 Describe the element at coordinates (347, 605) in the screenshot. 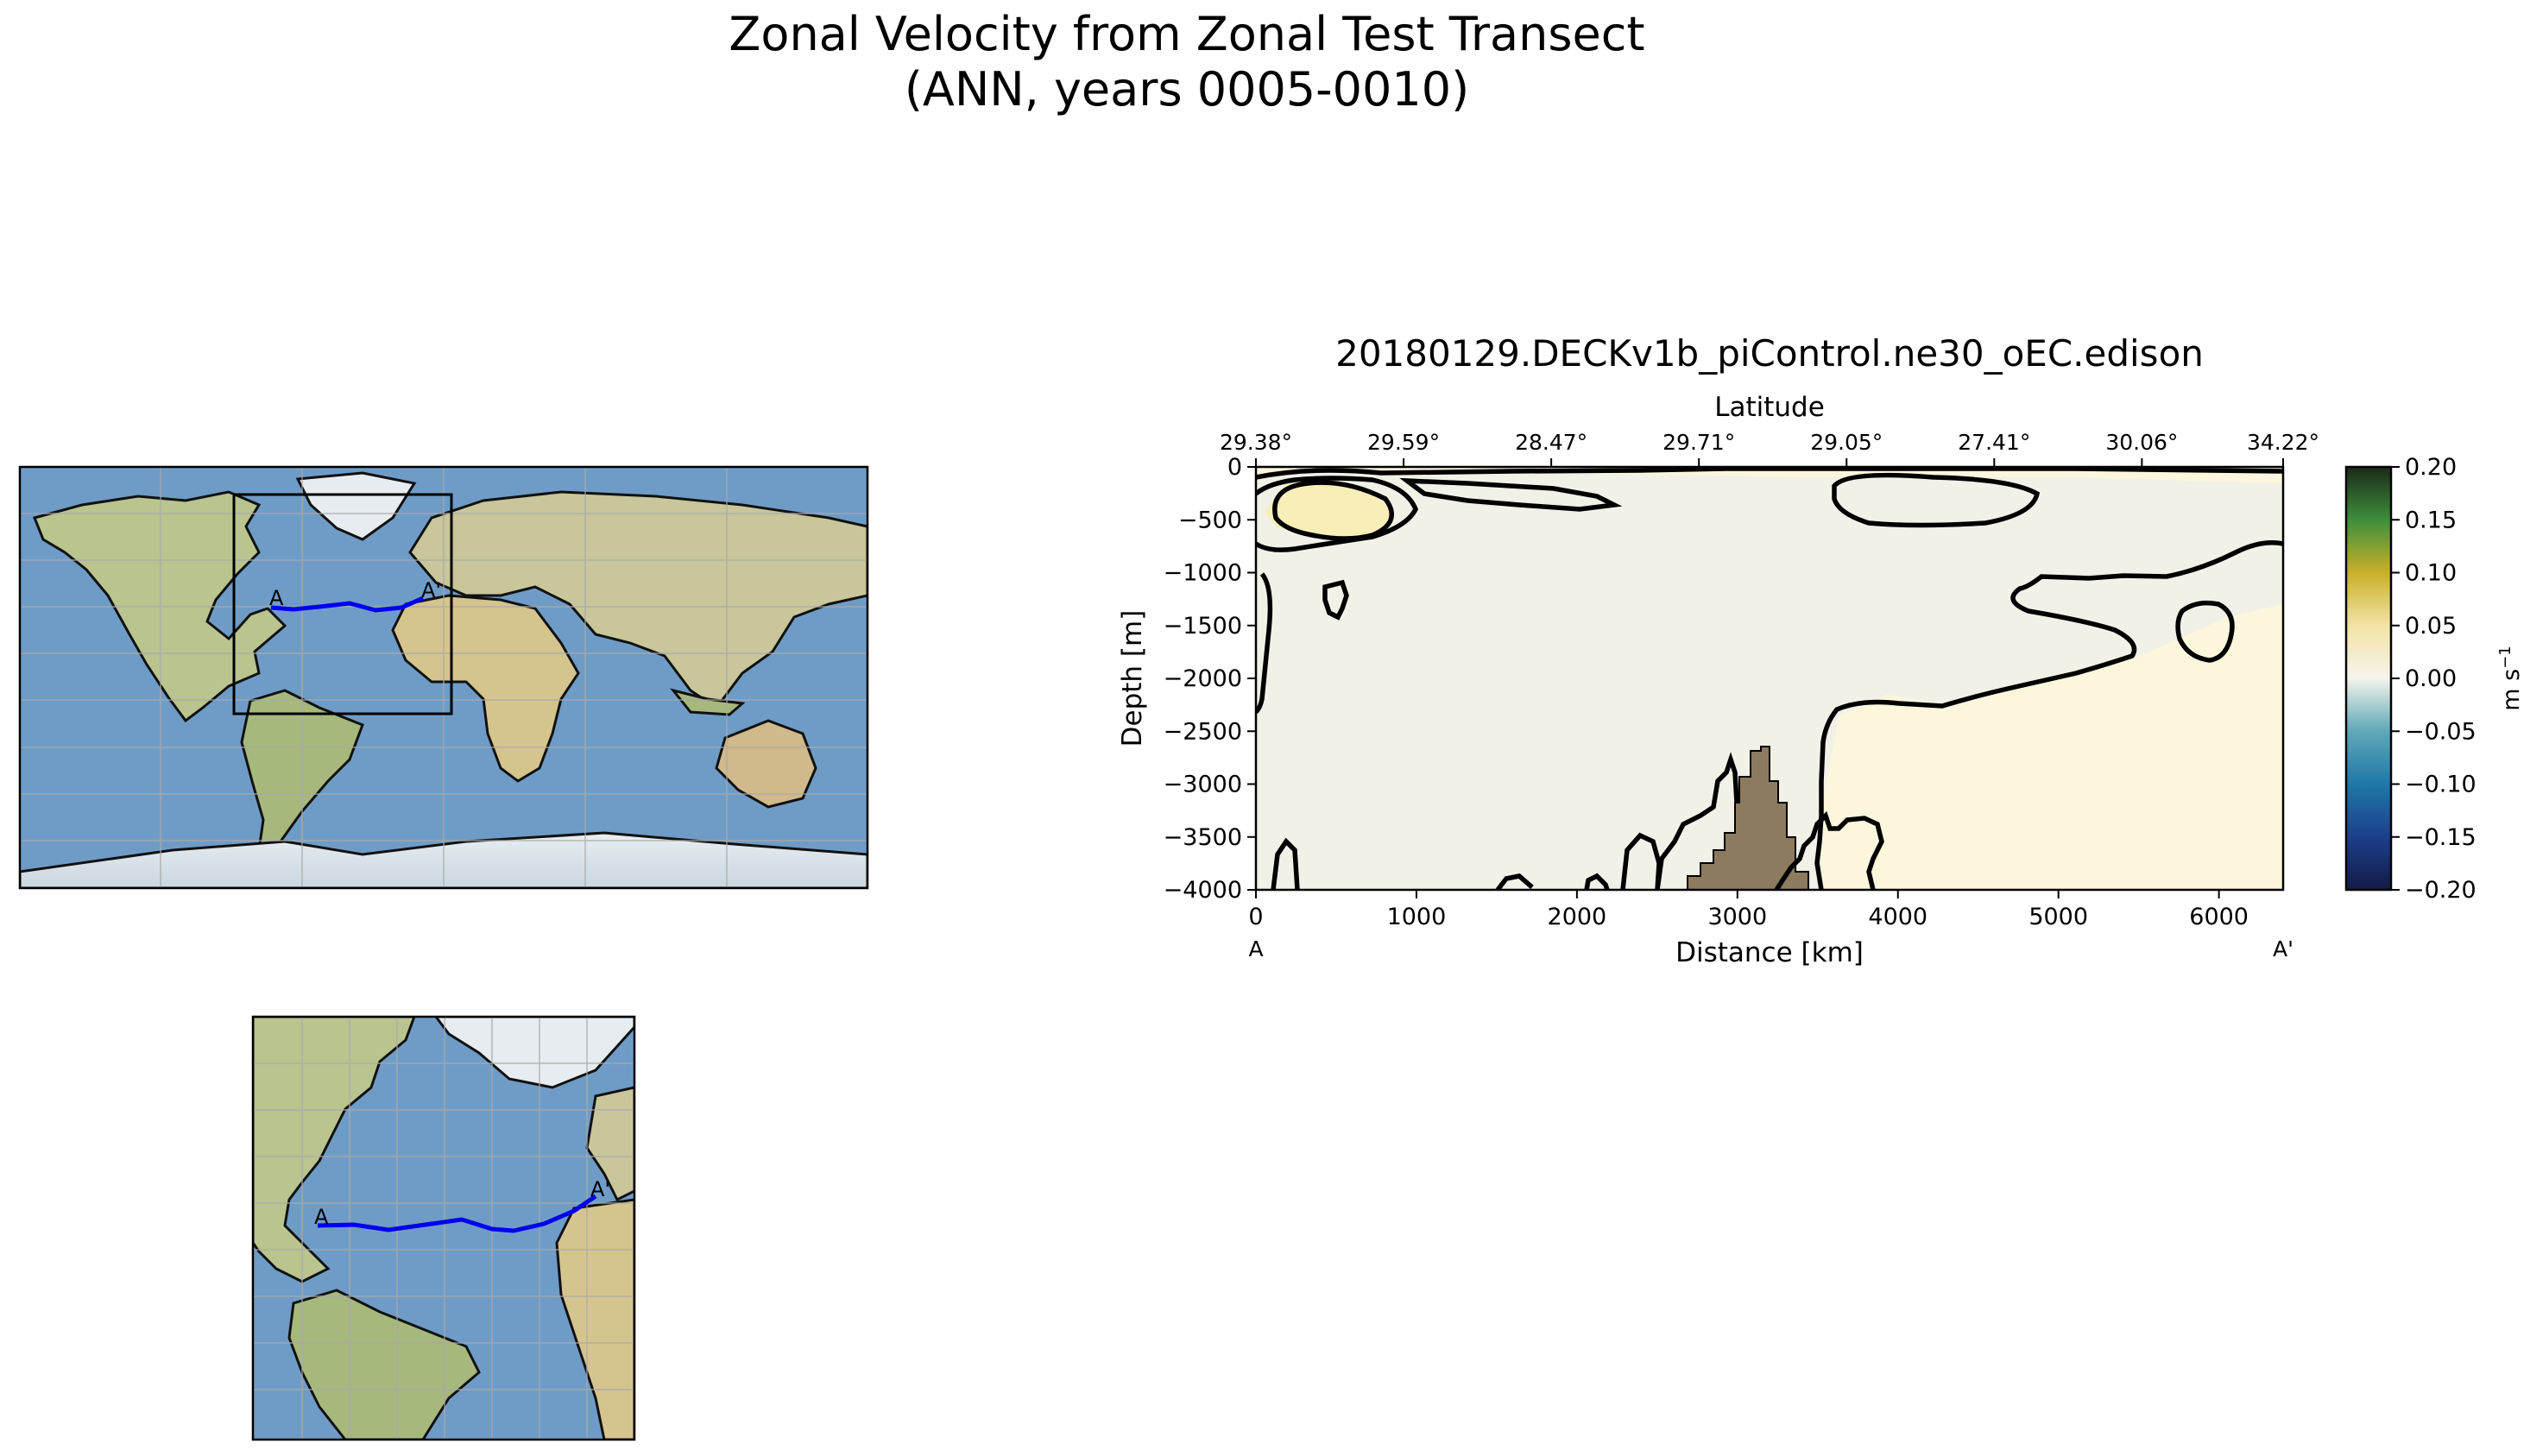

I see `global-map-transect-line` at that location.